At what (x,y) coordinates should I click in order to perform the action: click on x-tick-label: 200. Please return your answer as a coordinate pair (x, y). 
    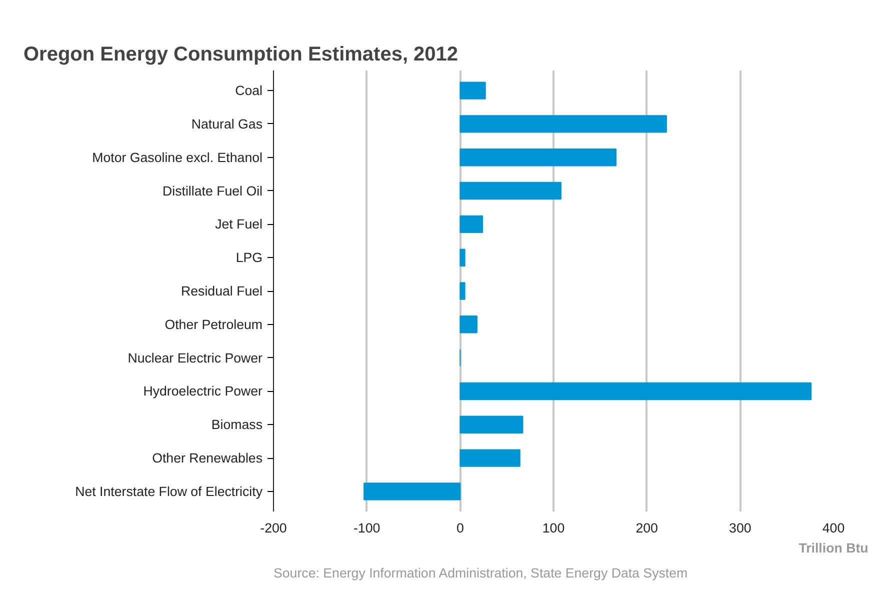
    Looking at the image, I should click on (647, 528).